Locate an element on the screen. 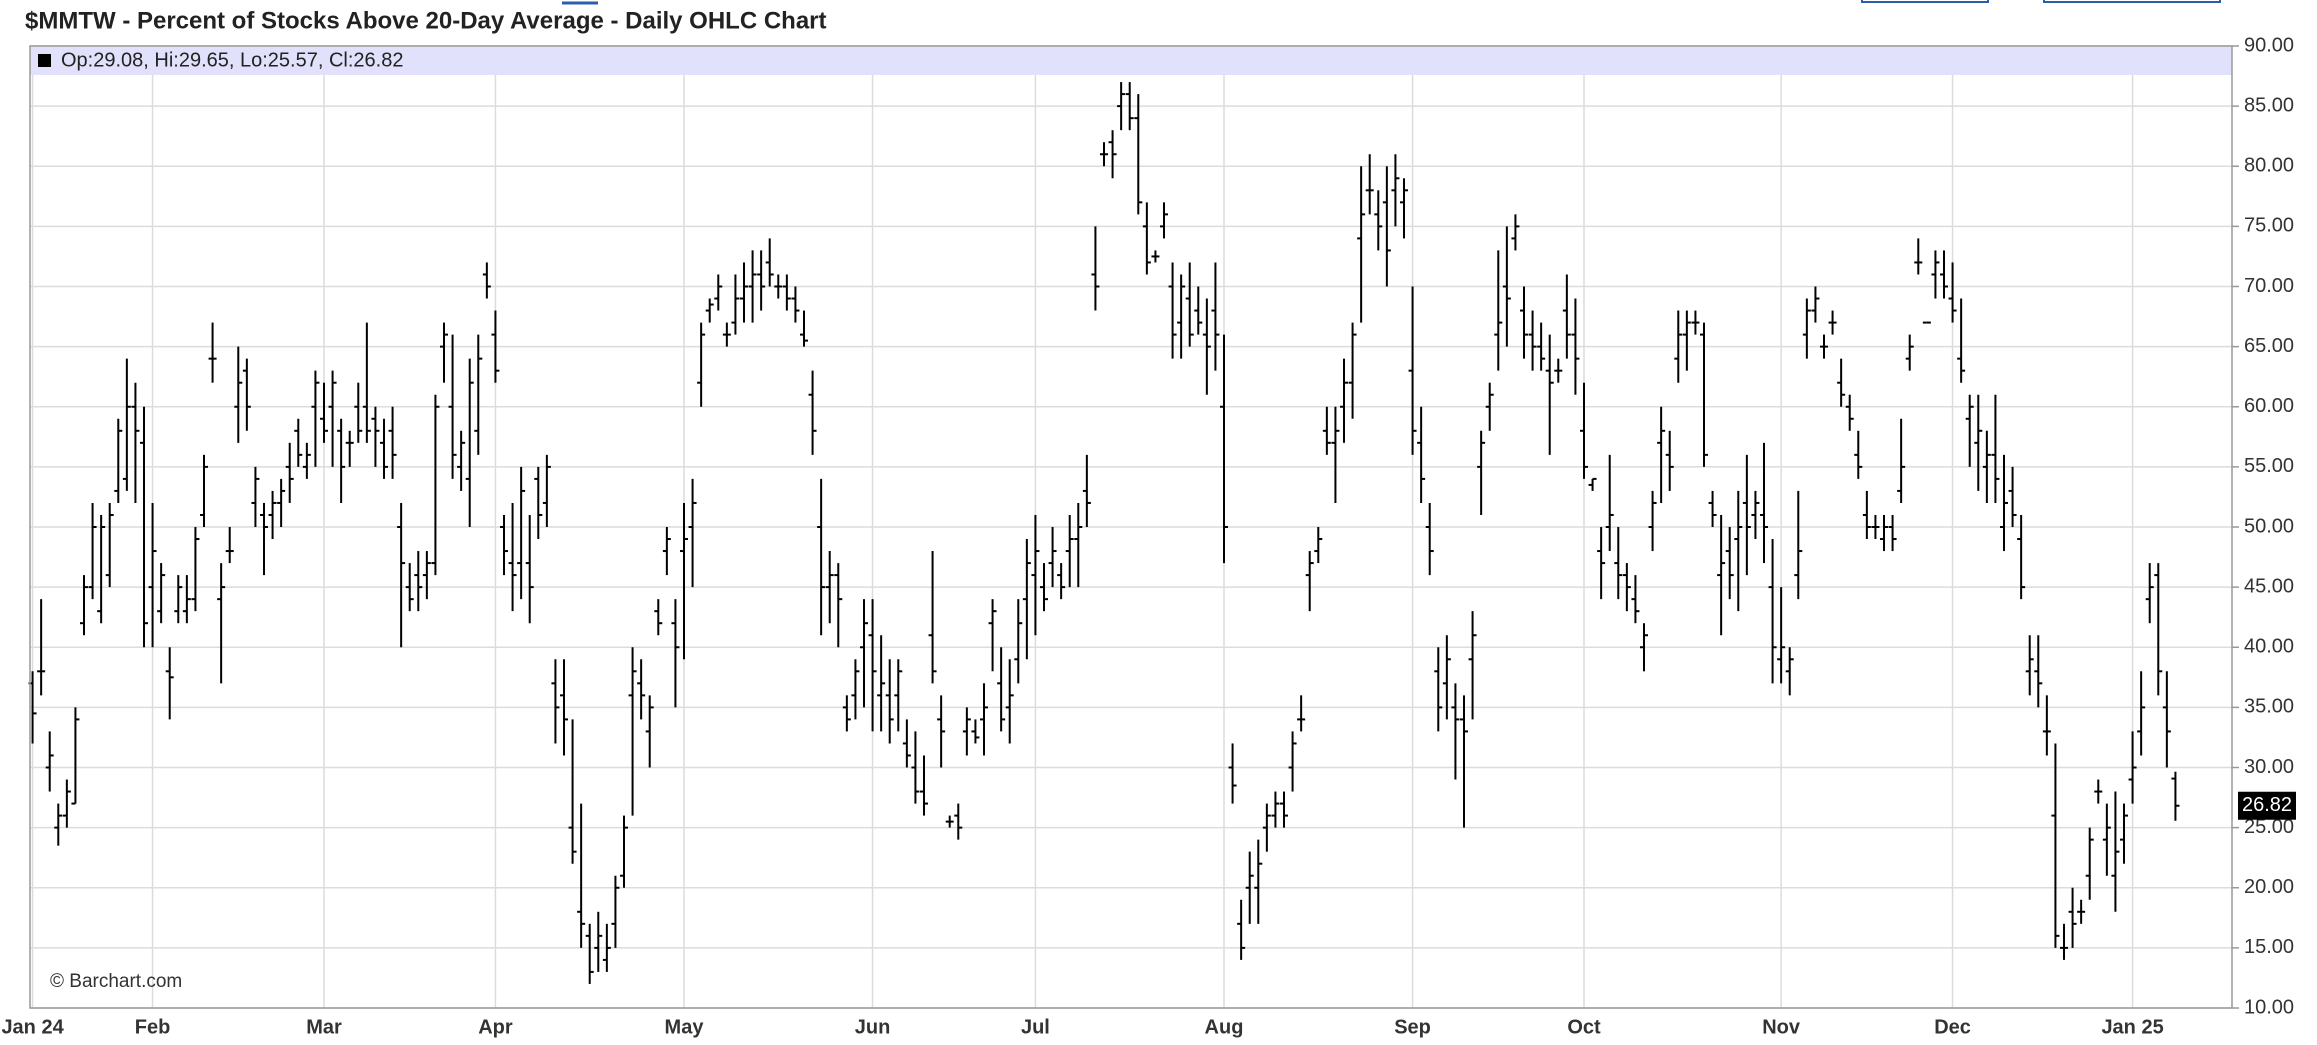 This screenshot has width=2317, height=1045. y-tick-label: 50.00 is located at coordinates (2269, 526).